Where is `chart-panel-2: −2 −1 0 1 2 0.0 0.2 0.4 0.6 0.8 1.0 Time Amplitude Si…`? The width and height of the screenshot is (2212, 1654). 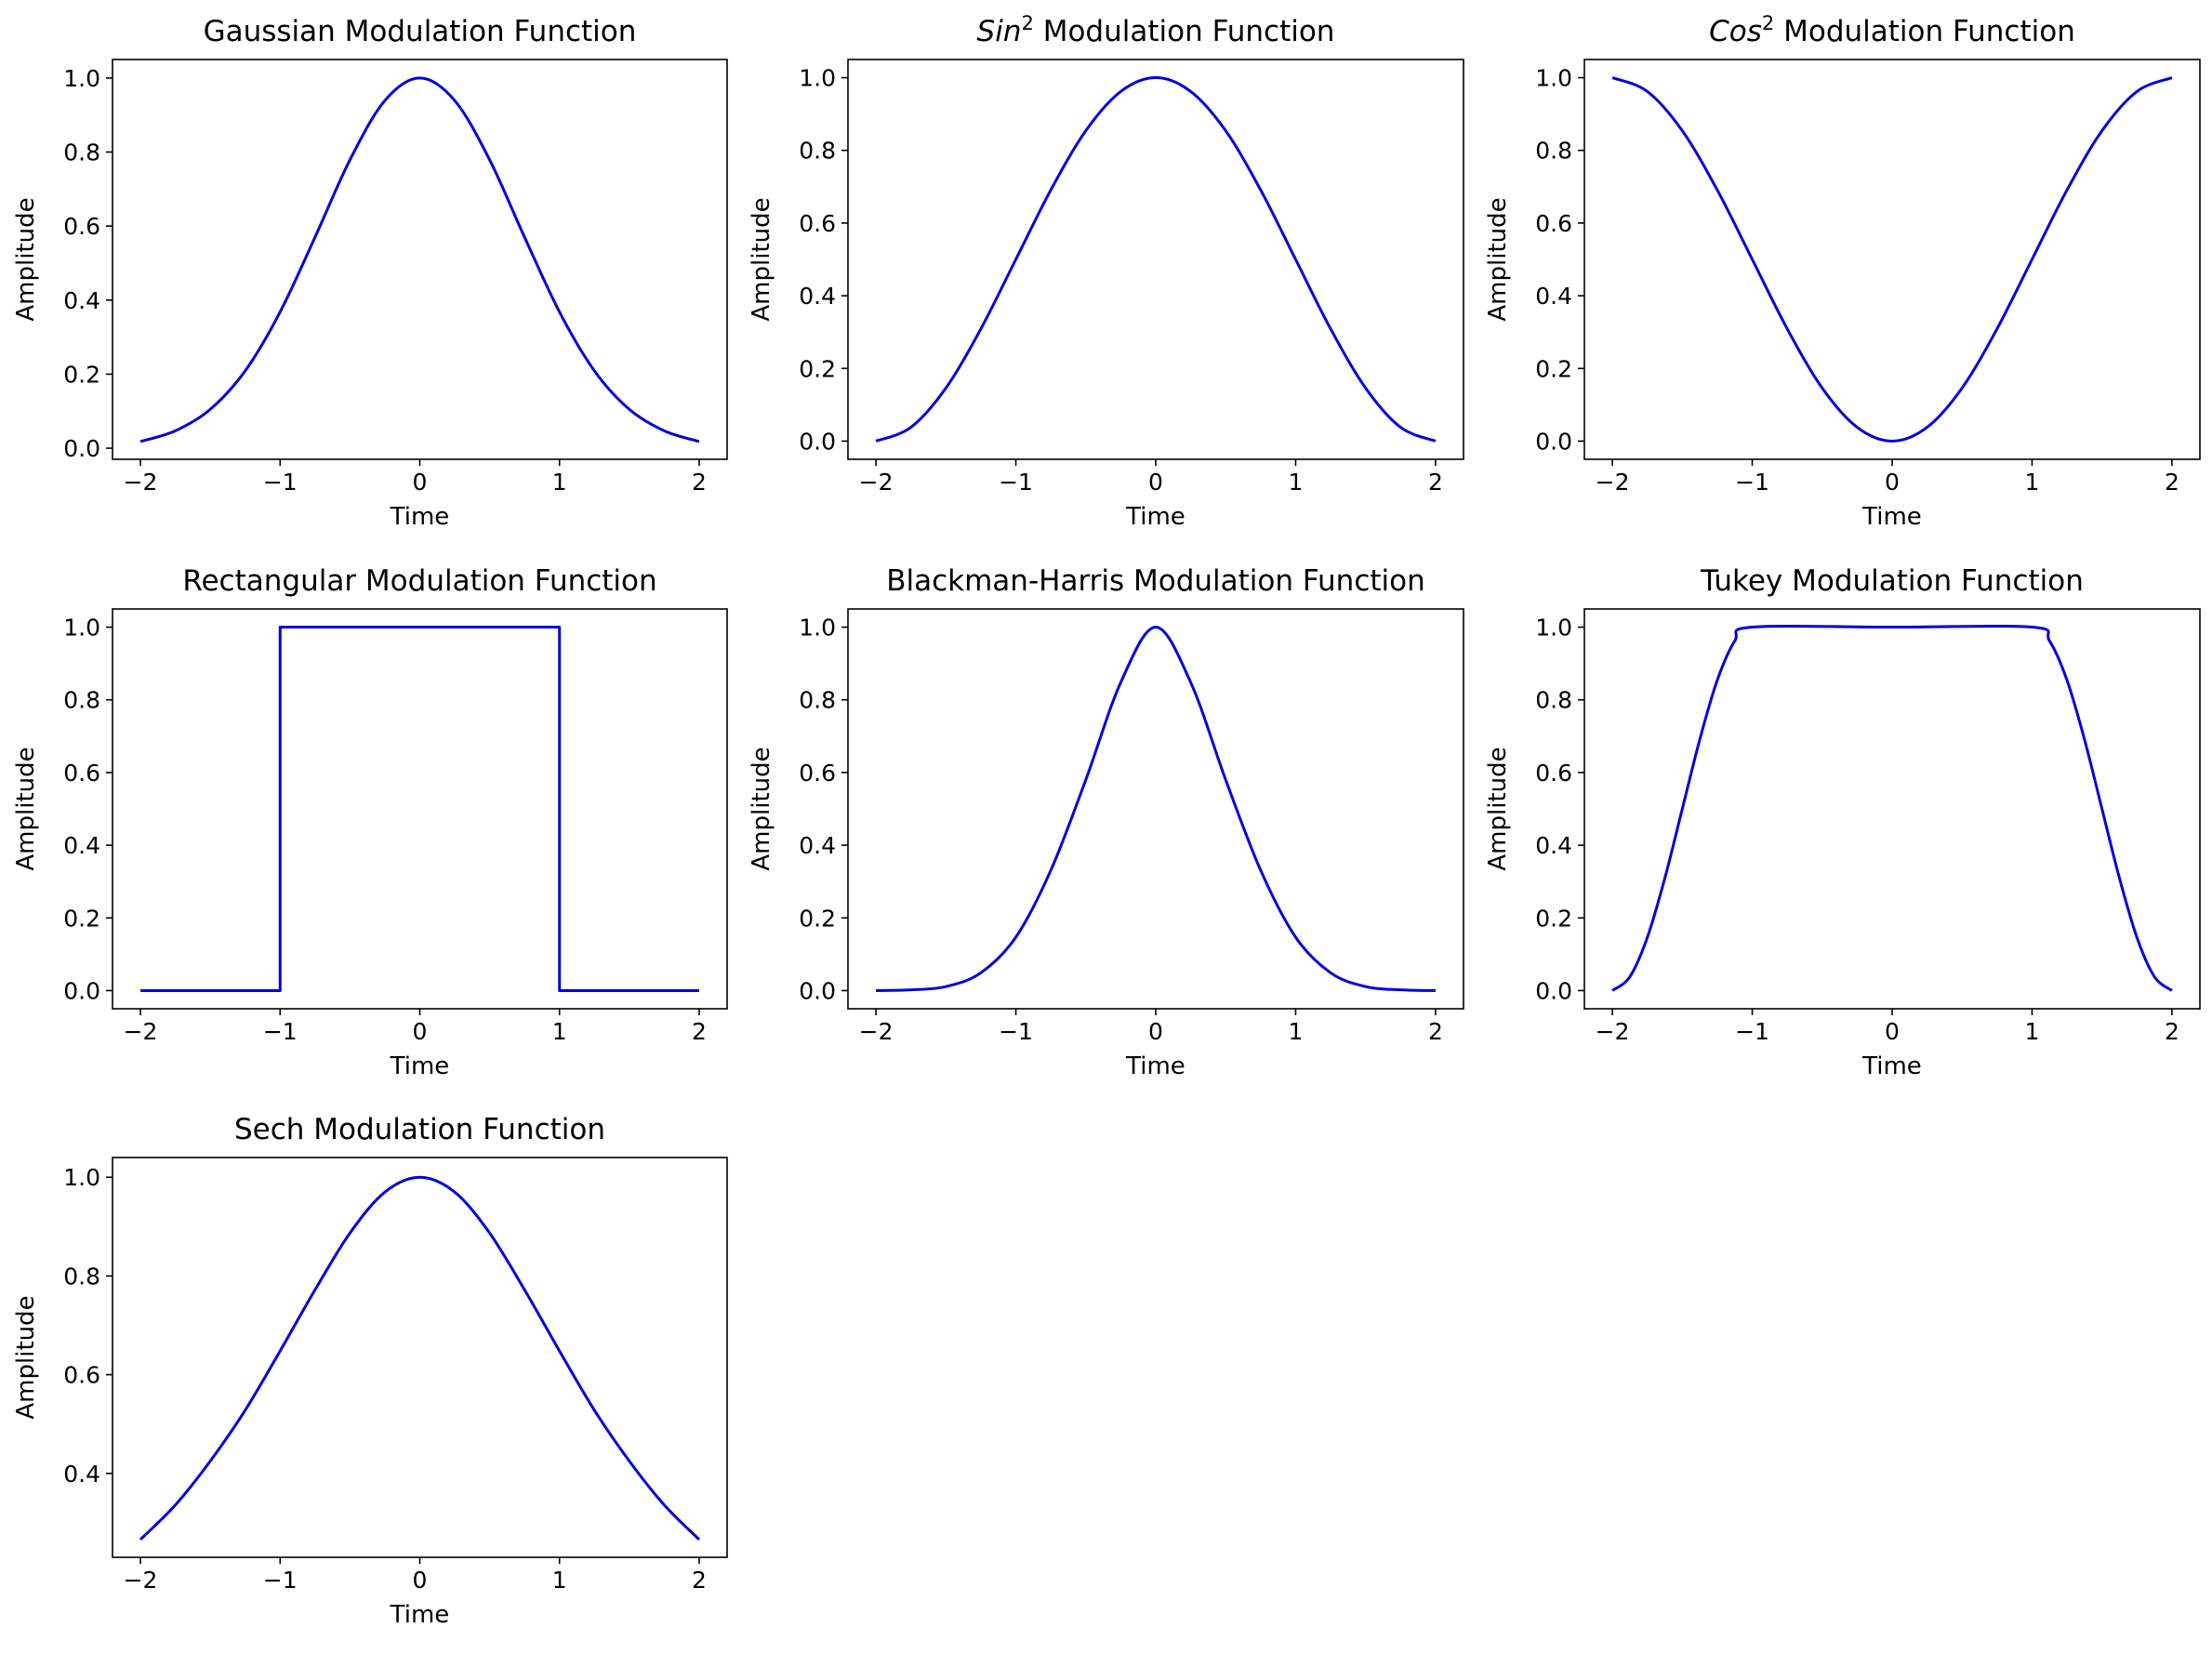 chart-panel-2: −2 −1 0 1 2 0.0 0.2 0.4 0.6 0.8 1.0 Time Amplitude Si… is located at coordinates (1106, 271).